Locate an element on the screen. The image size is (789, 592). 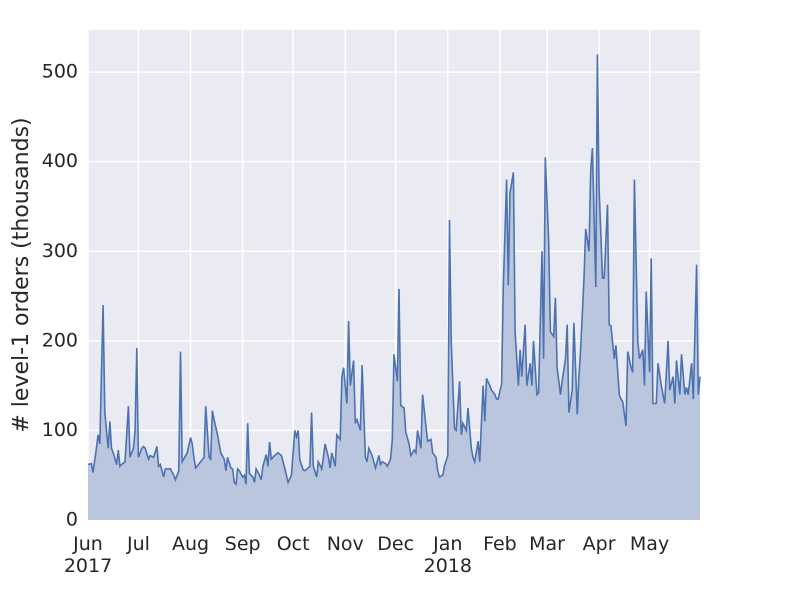
x-tick-label-line: Aug is located at coordinates (190, 544).